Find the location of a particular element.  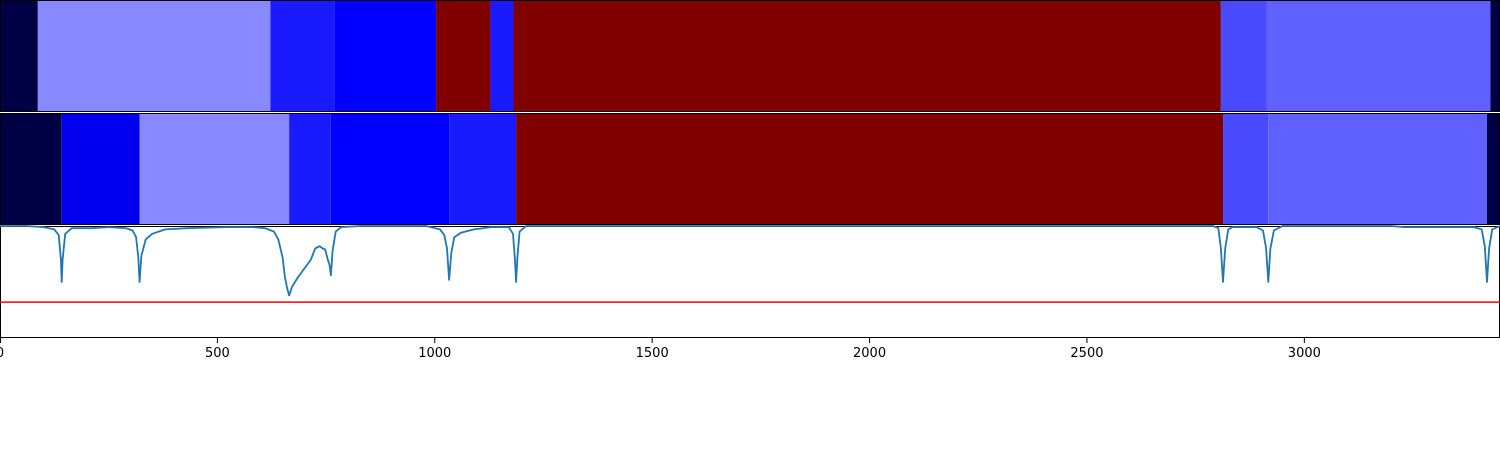

x-tick-label-3000: 3000 is located at coordinates (1304, 353).